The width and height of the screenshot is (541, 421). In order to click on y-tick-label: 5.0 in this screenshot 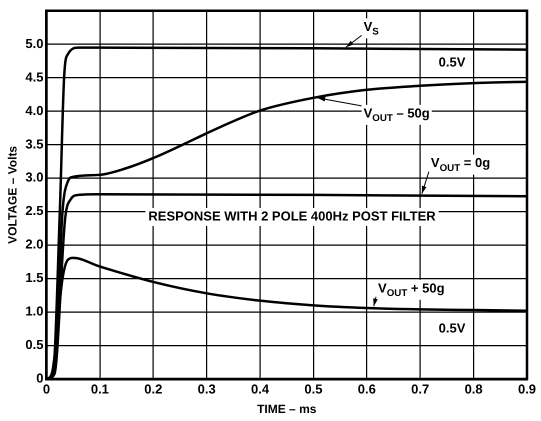, I will do `click(34, 43)`.